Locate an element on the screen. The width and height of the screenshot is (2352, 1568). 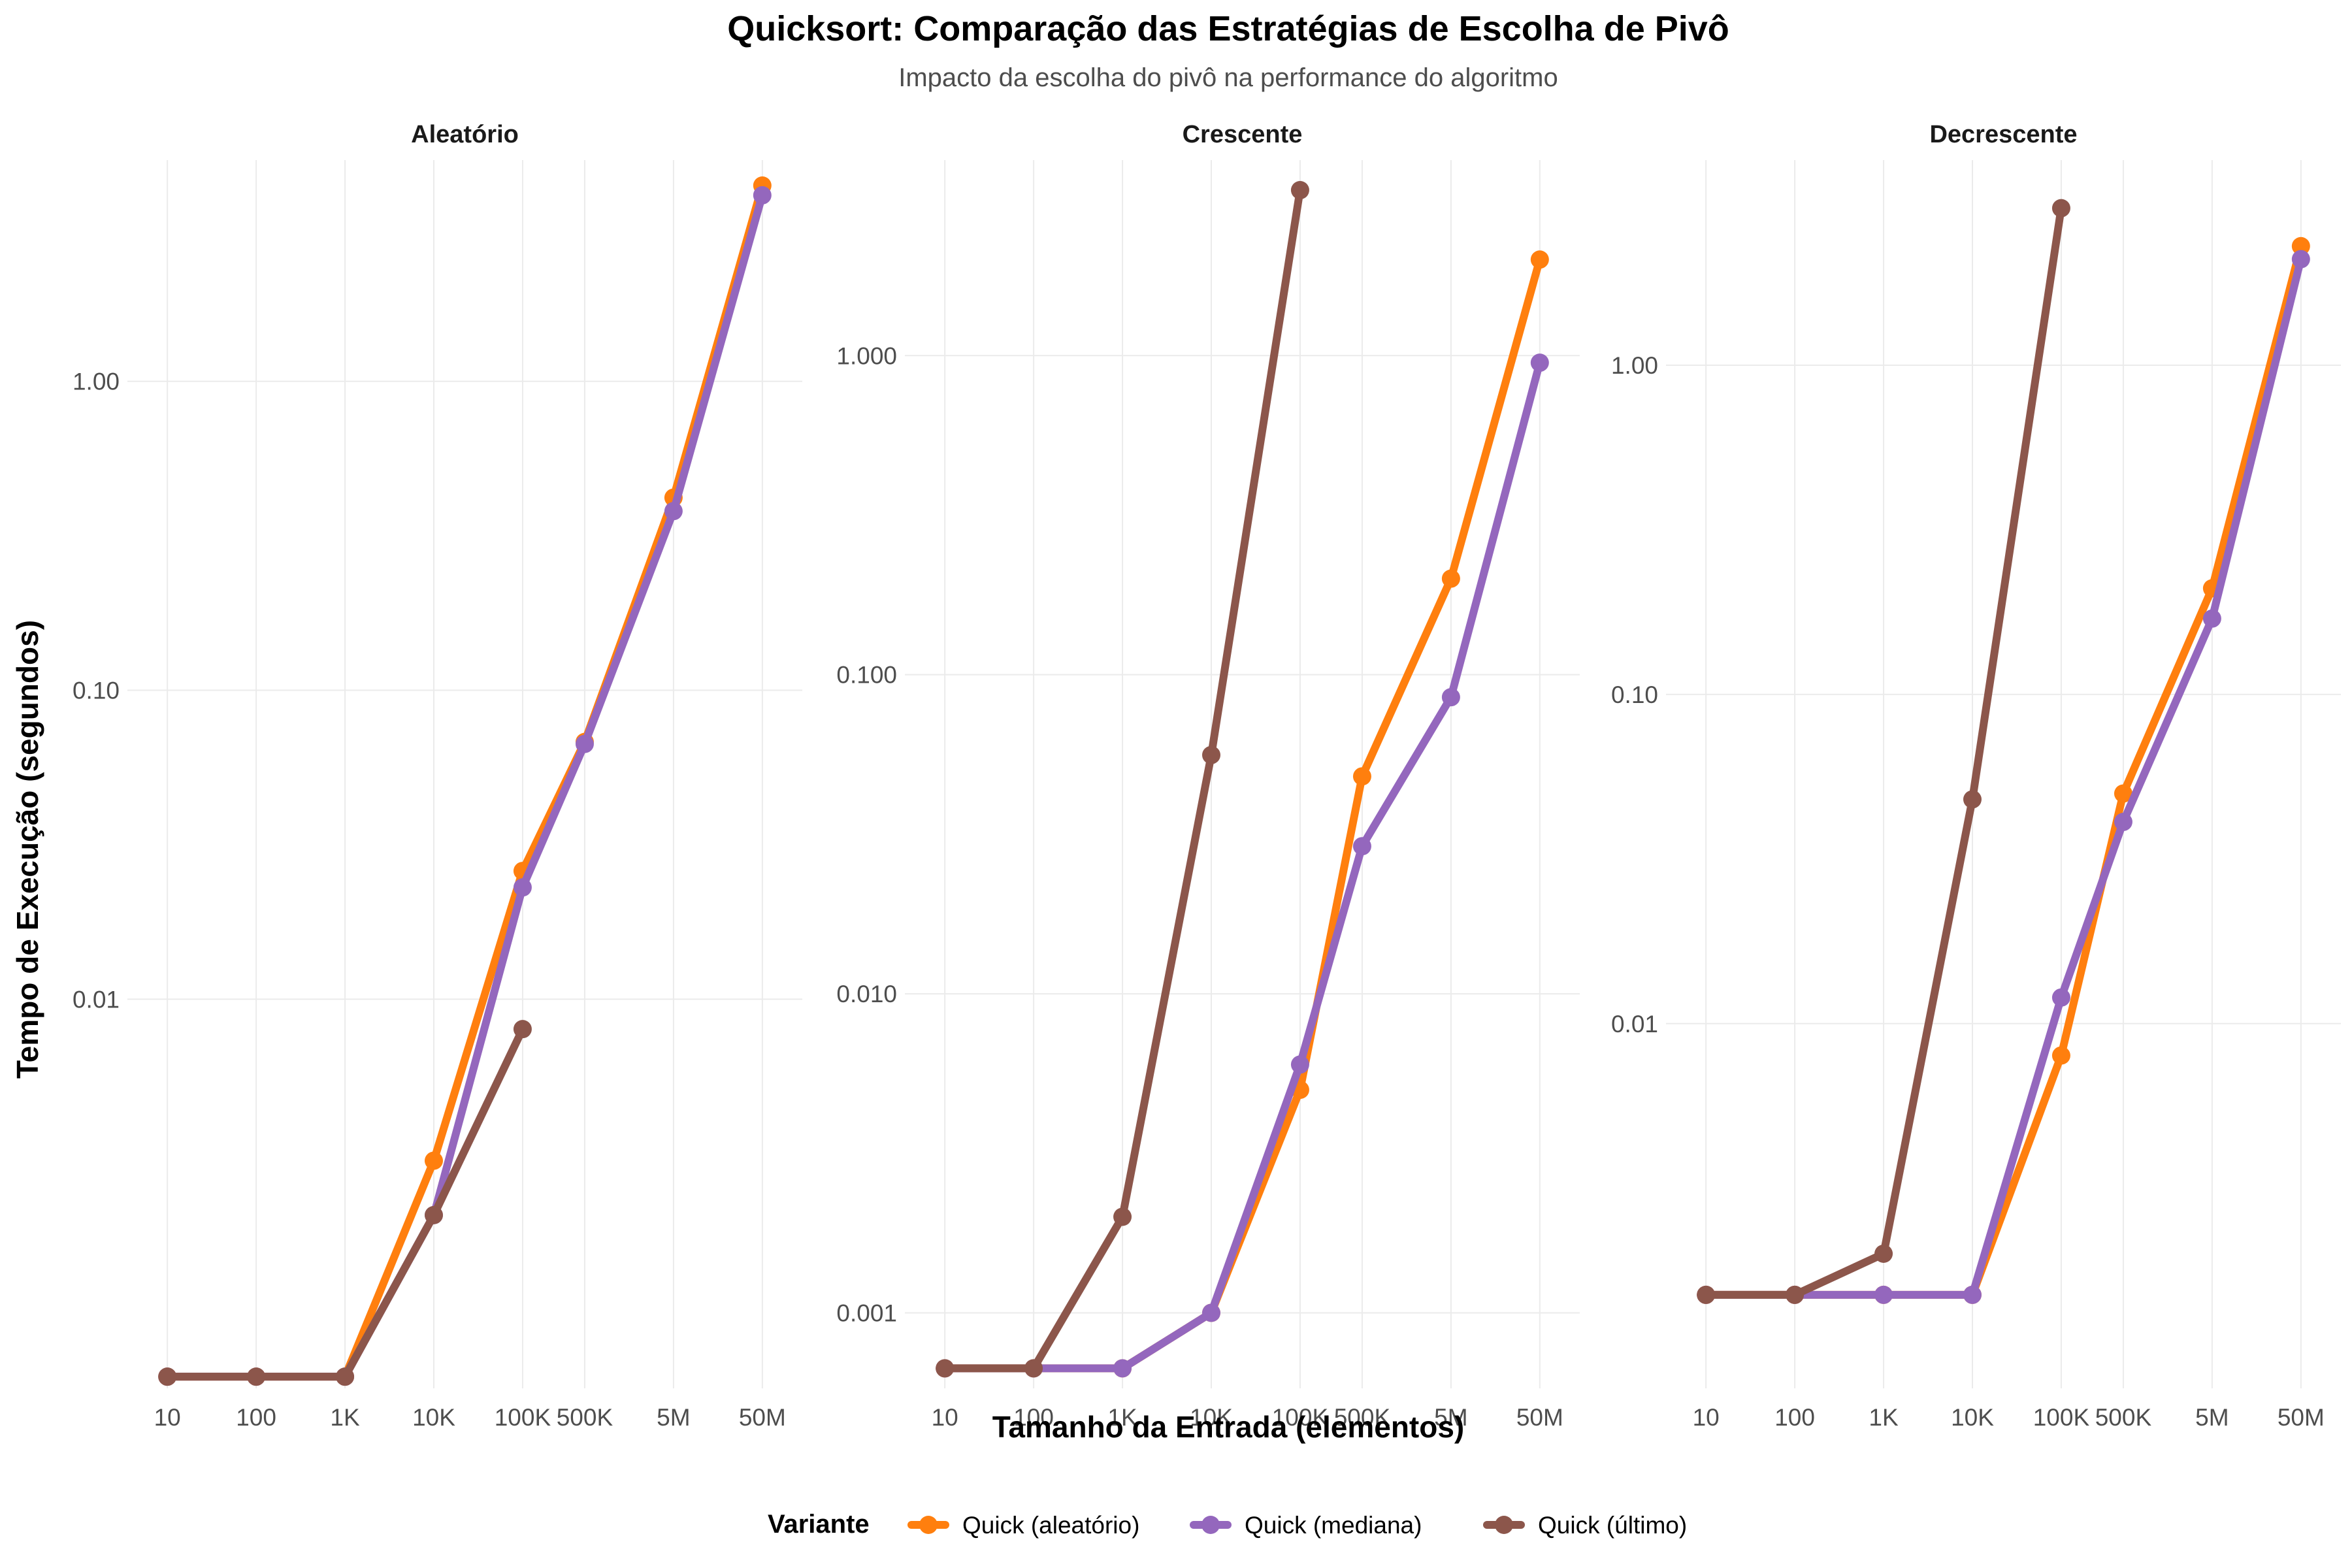
legend-title: Variante is located at coordinates (819, 1524).